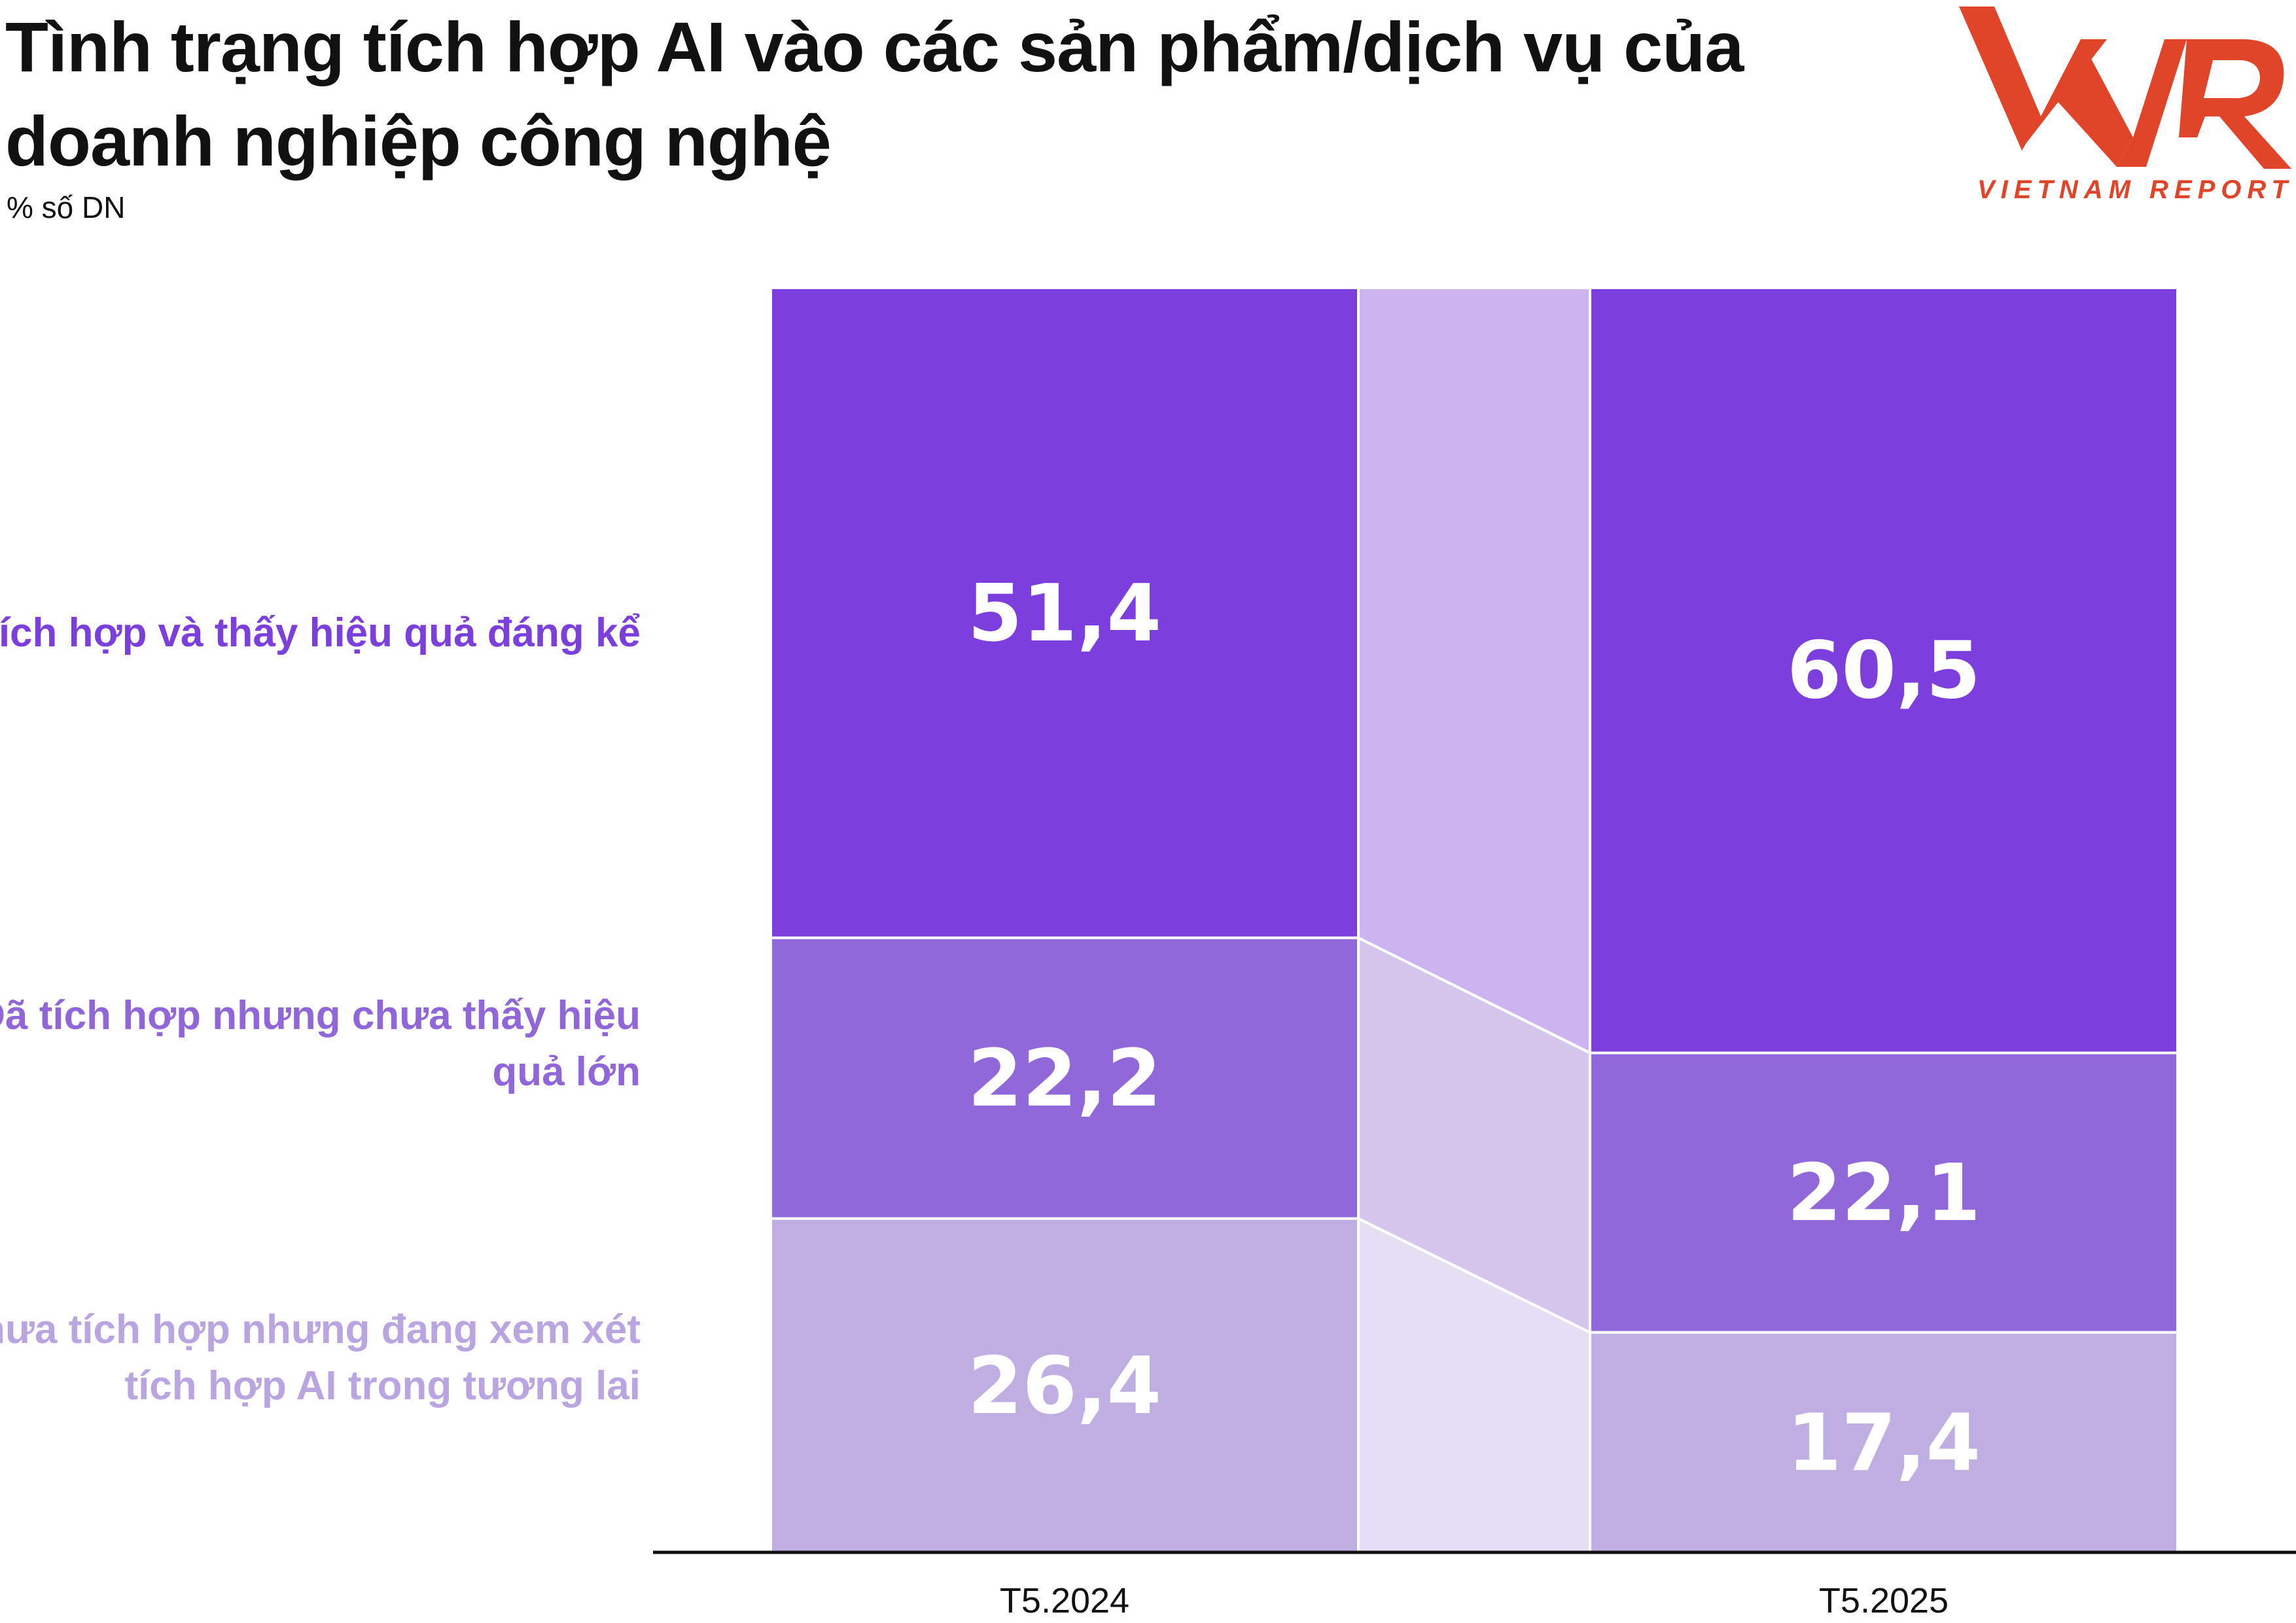 This screenshot has height=1623, width=2296. Describe the element at coordinates (1884, 1600) in the screenshot. I see `x-tick-label-1: T5.2025` at that location.